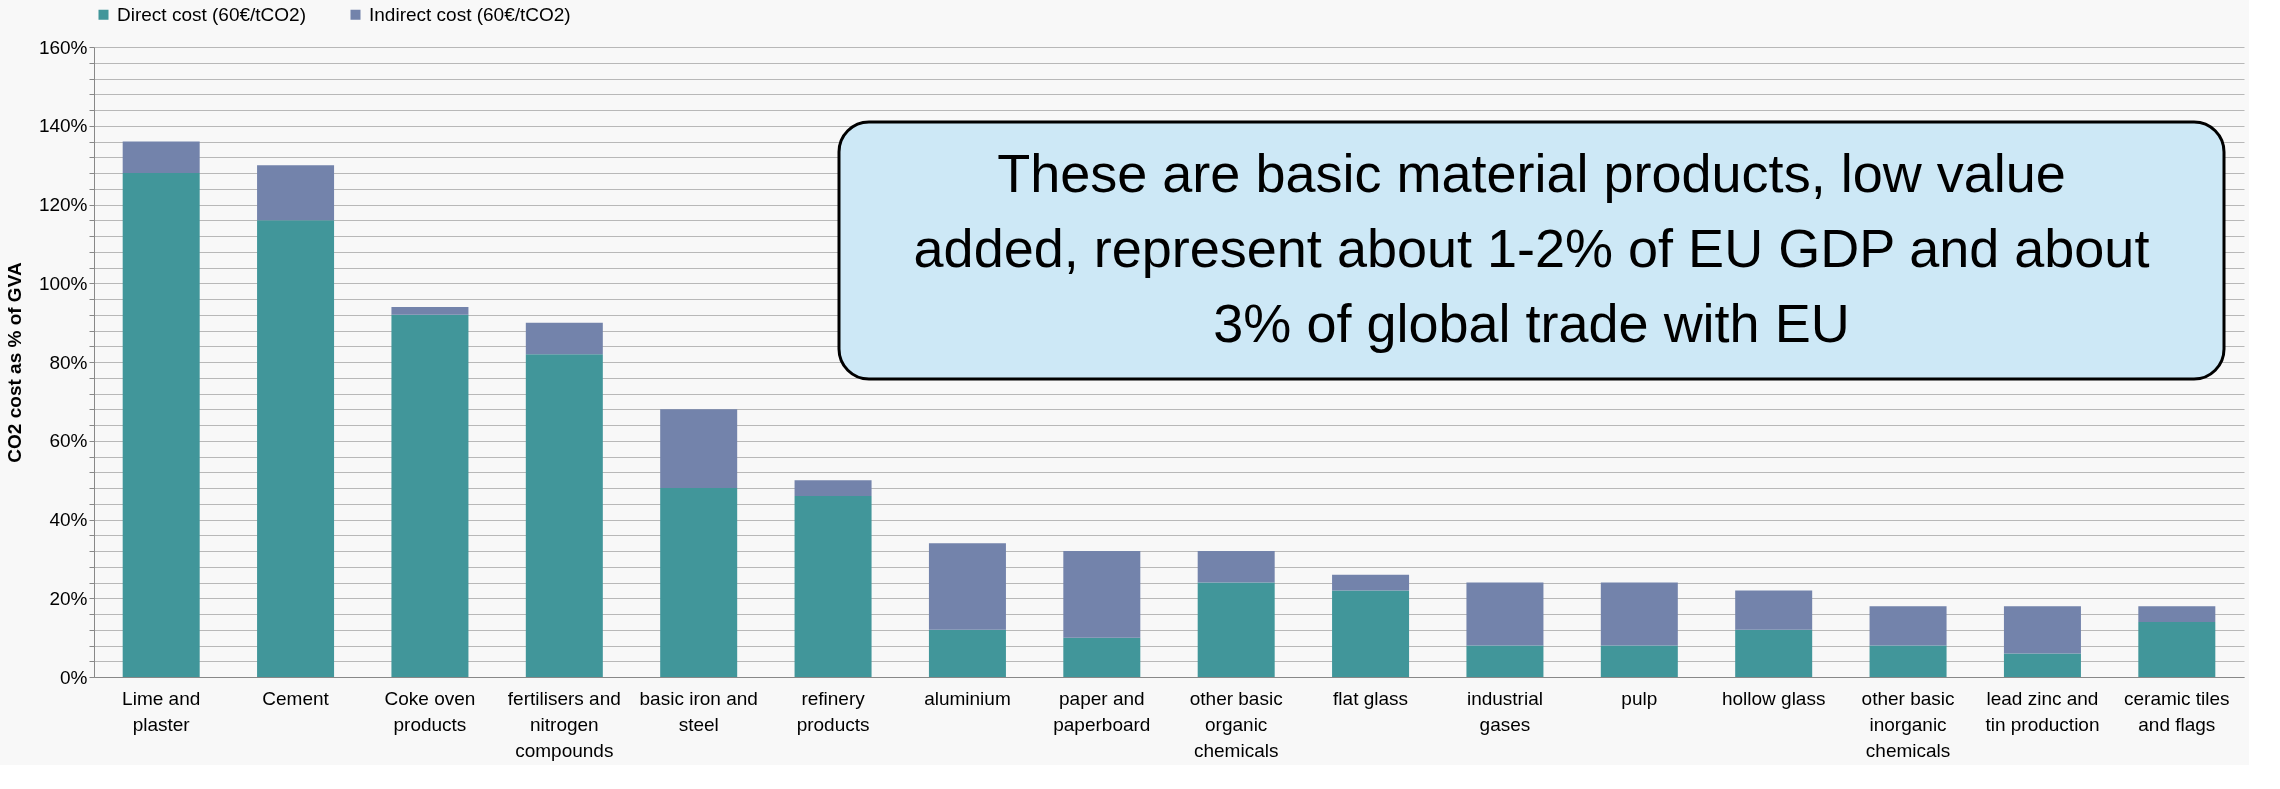 The height and width of the screenshot is (789, 2280). Describe the element at coordinates (14, 362) in the screenshot. I see `y-axis-title: CO2 cost as % of GVA` at that location.